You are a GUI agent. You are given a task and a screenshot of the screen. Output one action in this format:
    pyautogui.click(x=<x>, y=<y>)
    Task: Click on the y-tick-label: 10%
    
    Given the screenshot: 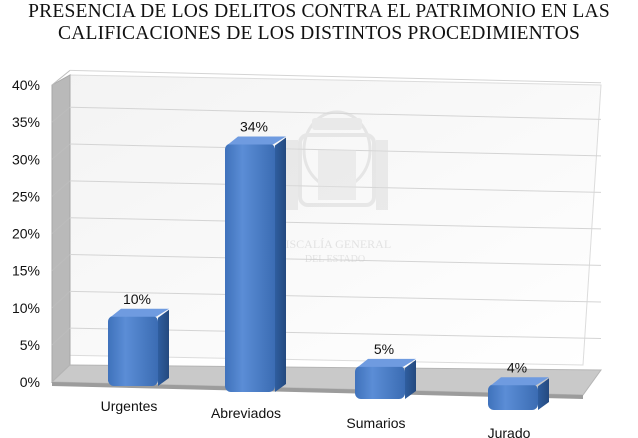 What is the action you would take?
    pyautogui.click(x=26, y=308)
    